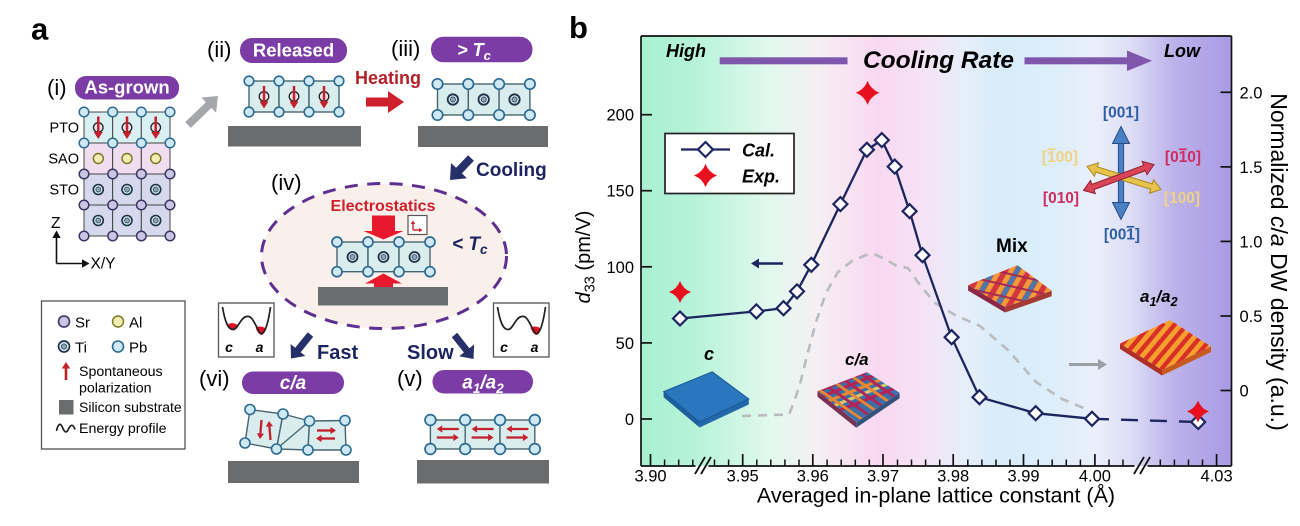  What do you see at coordinates (1251, 317) in the screenshot?
I see `svg-text: 0.5` at bounding box center [1251, 317].